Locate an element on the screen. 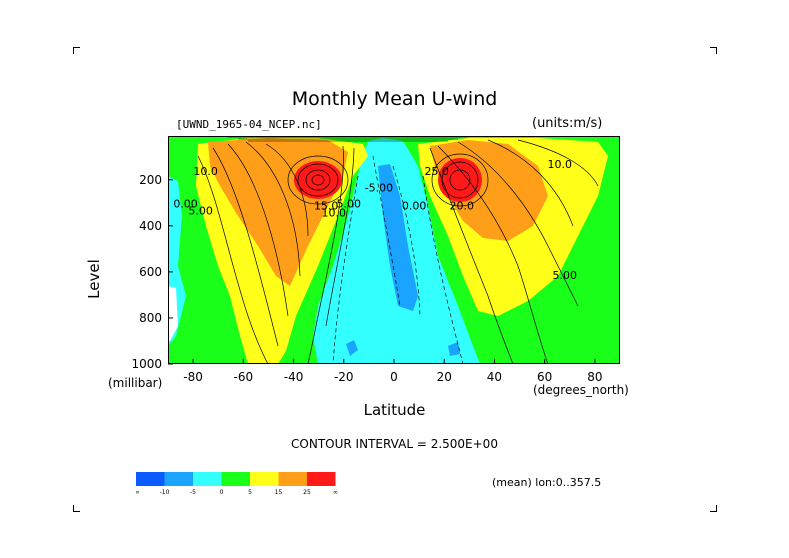 This screenshot has height=558, width=789. contour-label: 15.0 is located at coordinates (326, 206).